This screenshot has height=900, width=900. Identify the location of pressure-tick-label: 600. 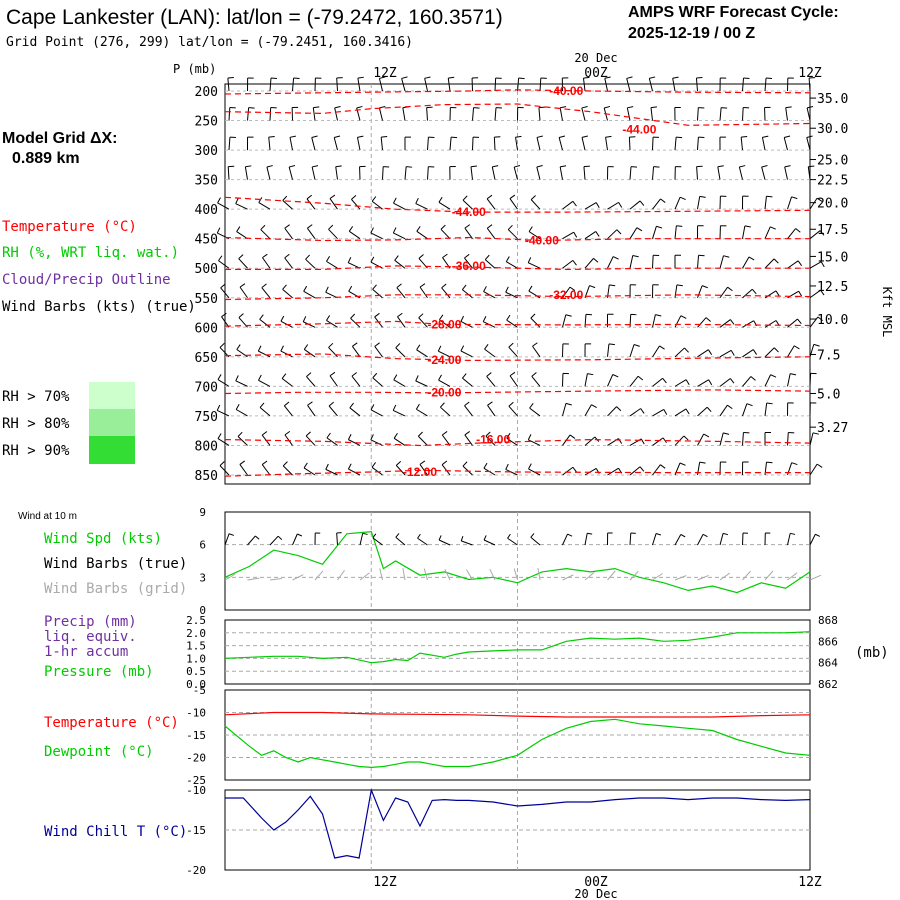
(206, 328).